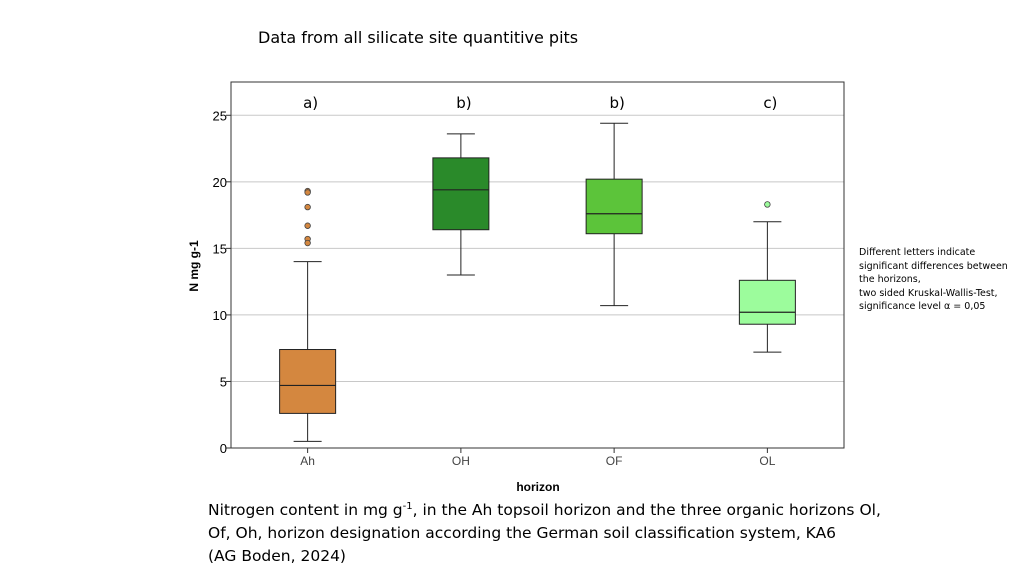 The width and height of the screenshot is (1024, 576). I want to click on x-tick-label: OL, so click(767, 461).